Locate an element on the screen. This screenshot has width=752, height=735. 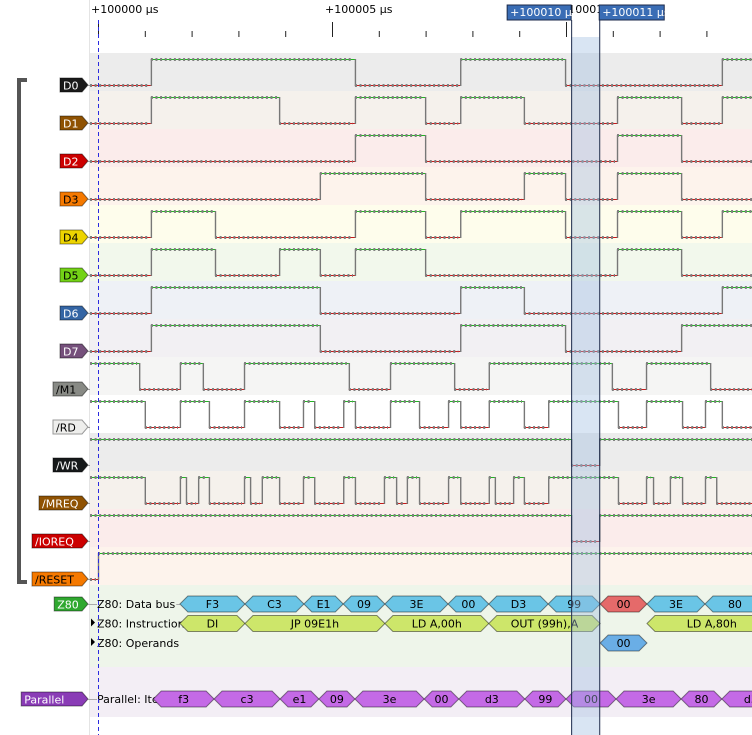
decoder-label-parallel: Parallel is located at coordinates (58, 699).